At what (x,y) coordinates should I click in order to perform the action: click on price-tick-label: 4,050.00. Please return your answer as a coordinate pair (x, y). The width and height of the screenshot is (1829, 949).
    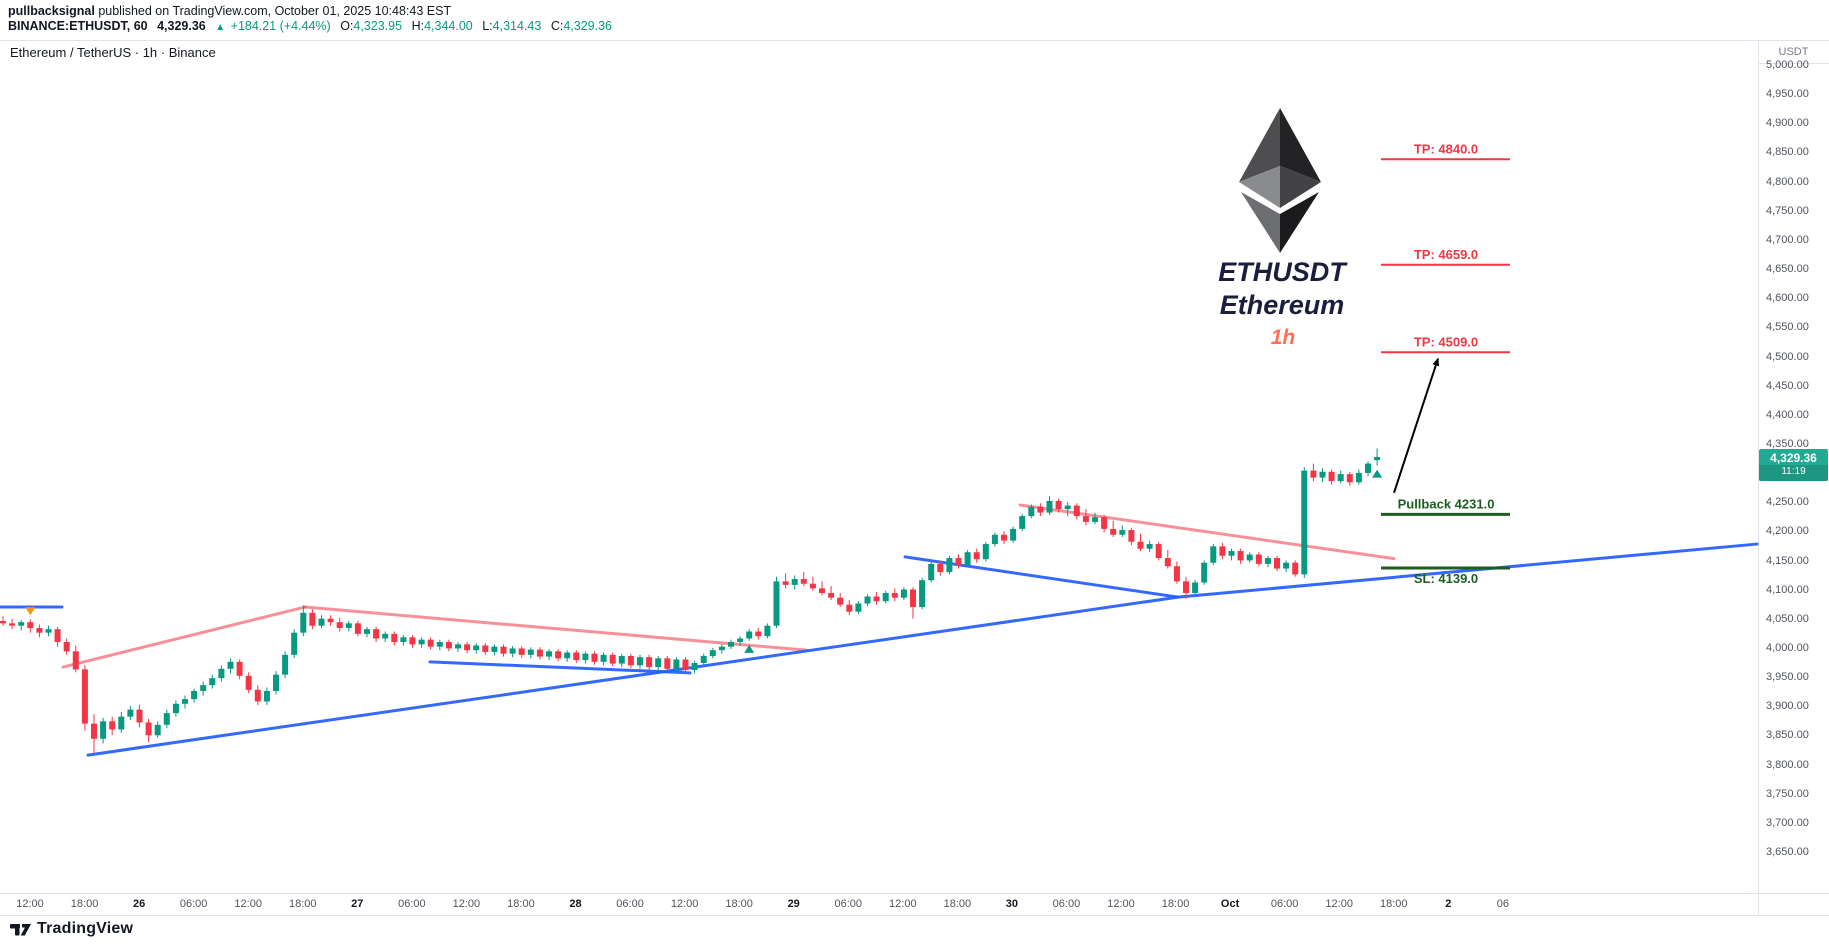
    Looking at the image, I should click on (1787, 618).